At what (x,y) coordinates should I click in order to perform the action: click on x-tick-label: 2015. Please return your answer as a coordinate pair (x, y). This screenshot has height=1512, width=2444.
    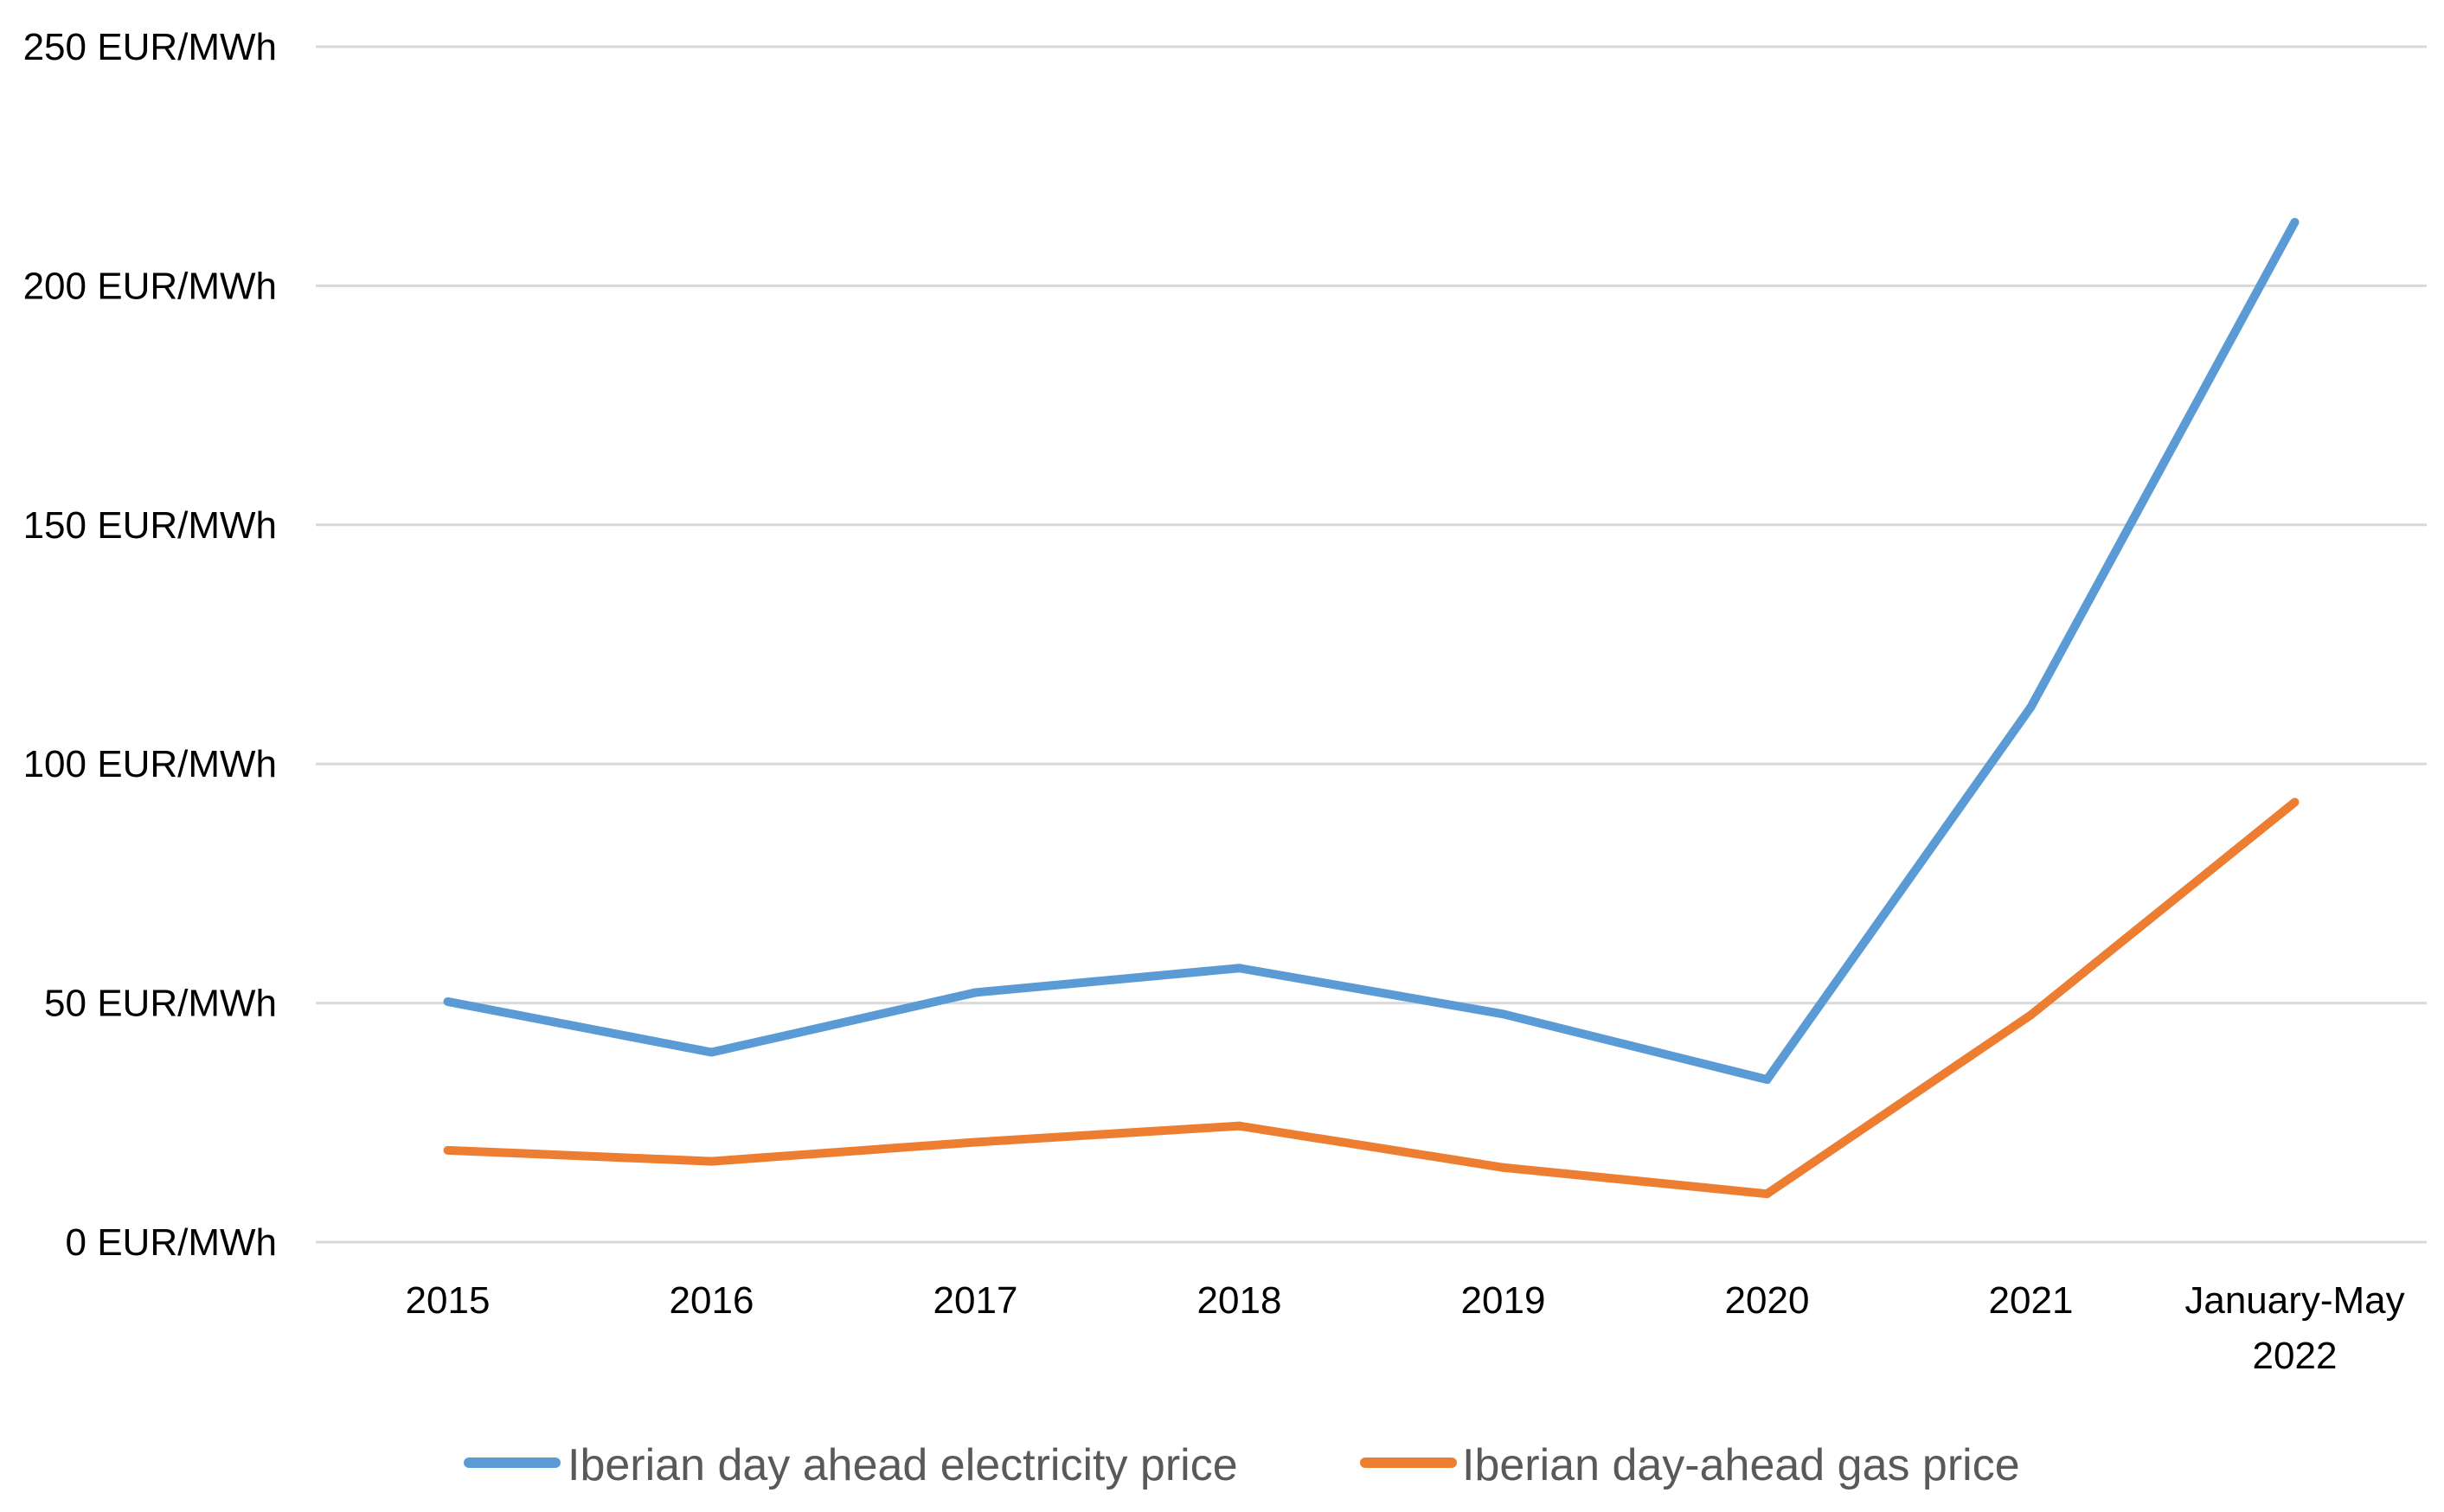
    Looking at the image, I should click on (449, 1300).